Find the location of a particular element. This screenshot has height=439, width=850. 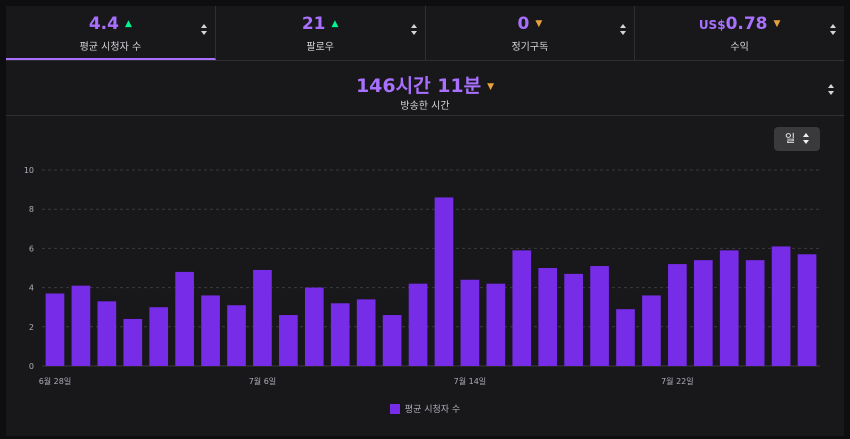

stat-avg-viewers: 4.4 ▲ 평균 시청자 수 is located at coordinates (111, 33).